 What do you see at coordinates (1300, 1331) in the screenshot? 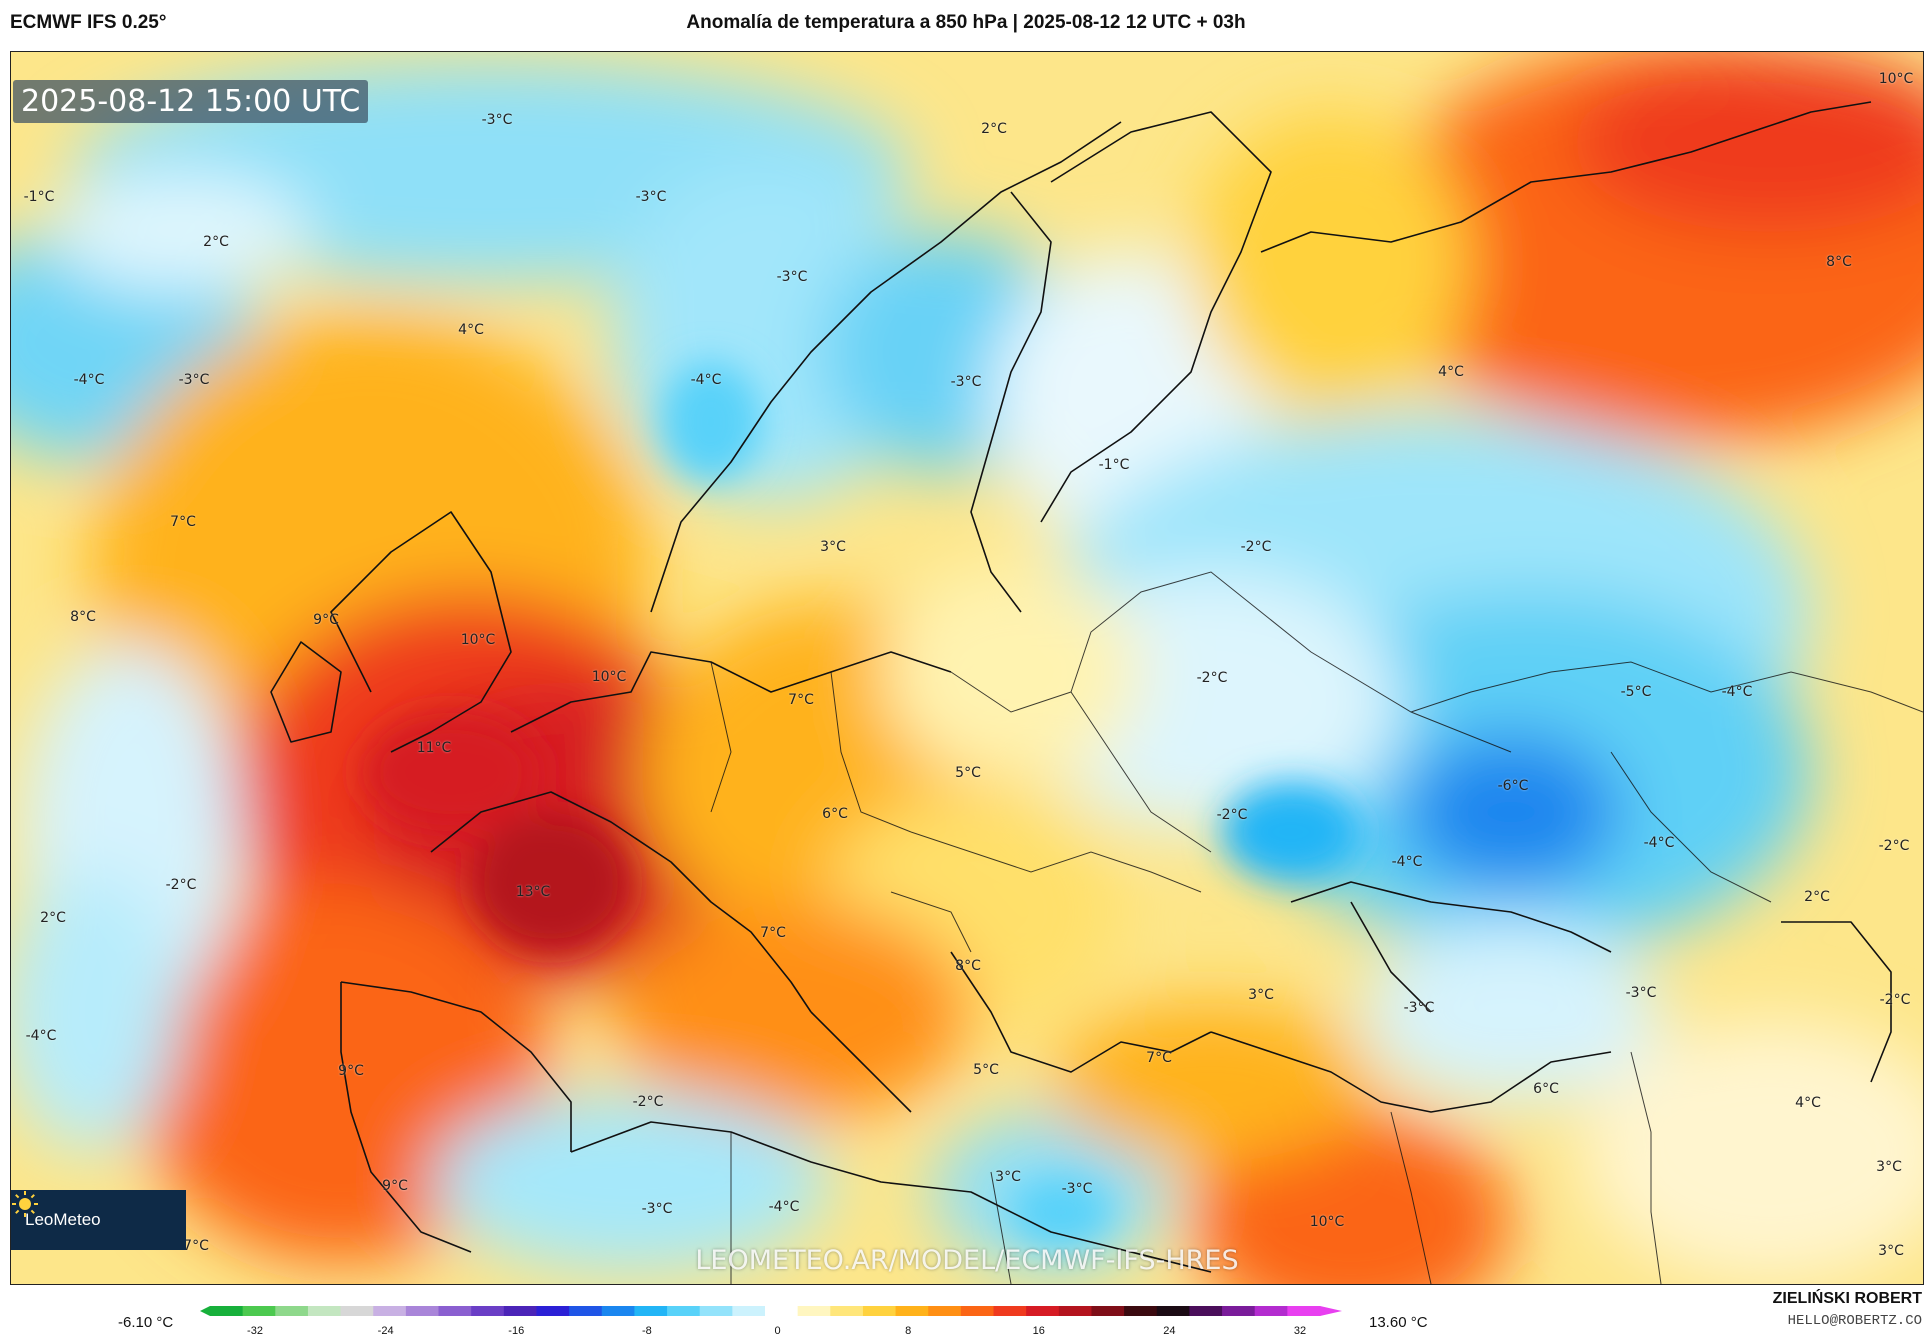
I see `colorbar-tick-label: 32` at bounding box center [1300, 1331].